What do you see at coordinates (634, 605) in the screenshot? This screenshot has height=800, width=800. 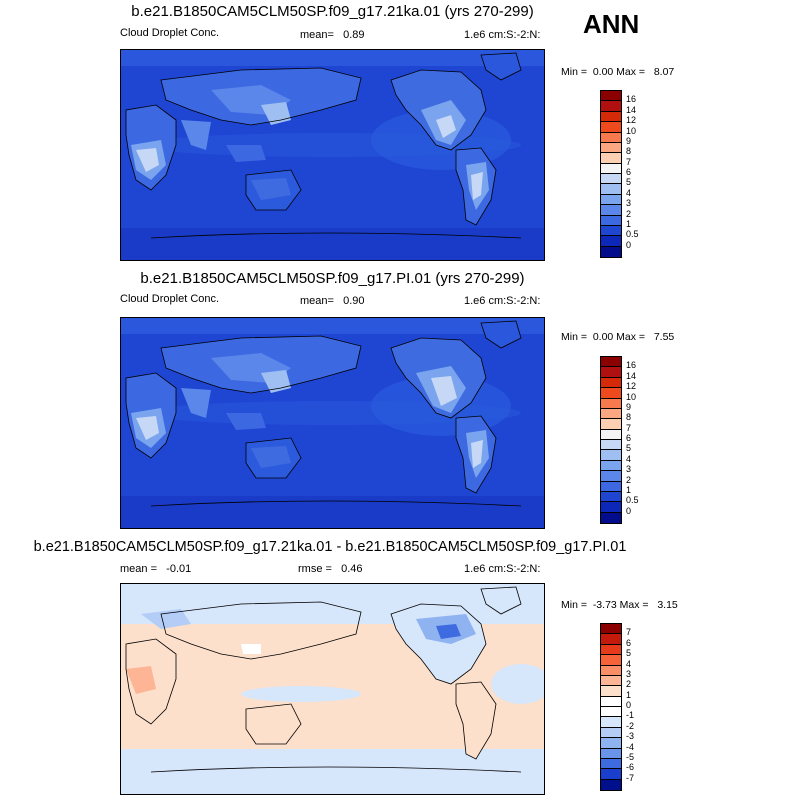 I see `panel3-max-label: Max =` at bounding box center [634, 605].